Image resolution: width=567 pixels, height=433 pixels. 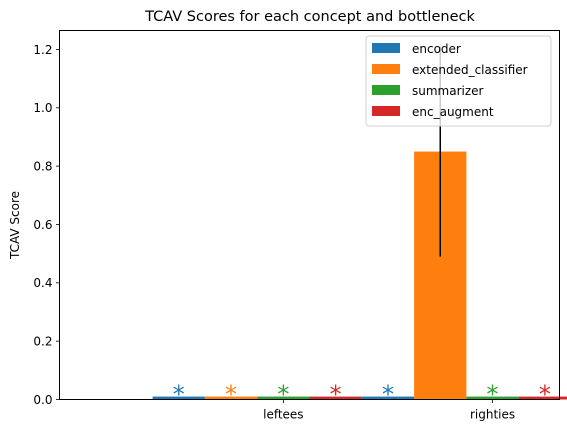 What do you see at coordinates (178, 398) in the screenshot?
I see `bar-encoder-leftees` at bounding box center [178, 398].